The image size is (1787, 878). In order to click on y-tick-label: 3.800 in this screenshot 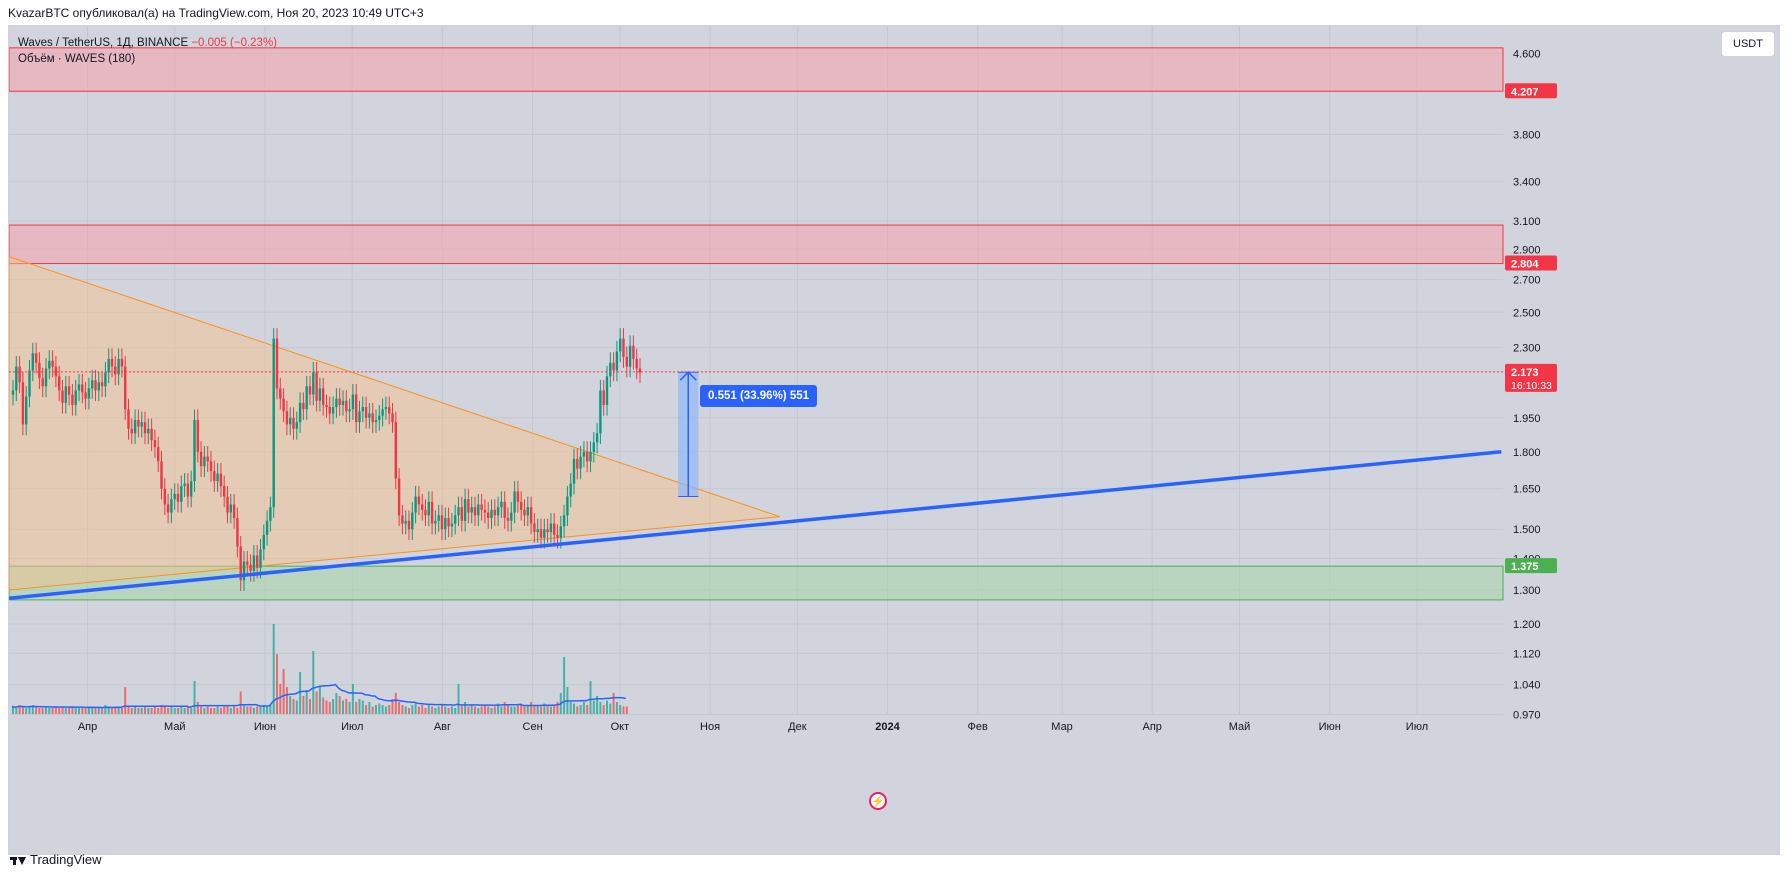, I will do `click(1527, 135)`.